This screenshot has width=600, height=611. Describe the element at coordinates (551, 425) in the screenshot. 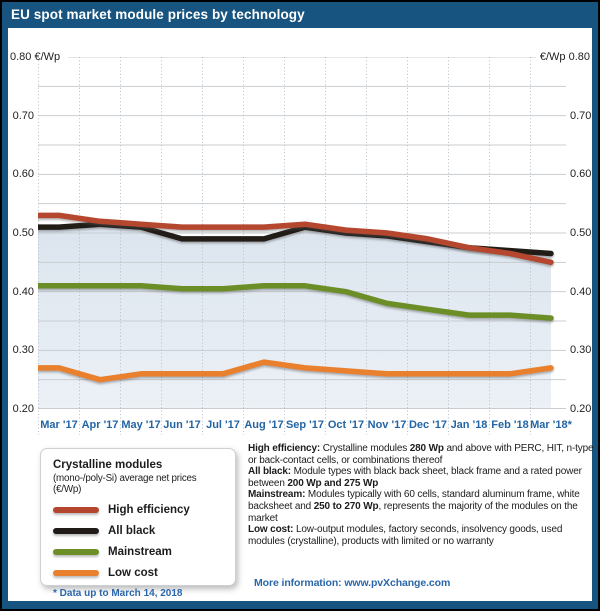

I see `x-tick-label: Mar '18*` at that location.